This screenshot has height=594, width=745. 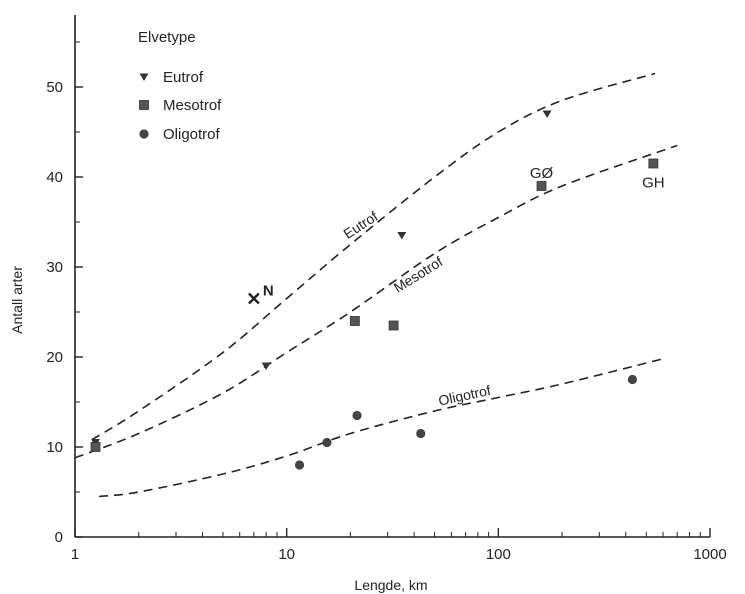 I want to click on y-tick-label: 20, so click(x=54, y=357).